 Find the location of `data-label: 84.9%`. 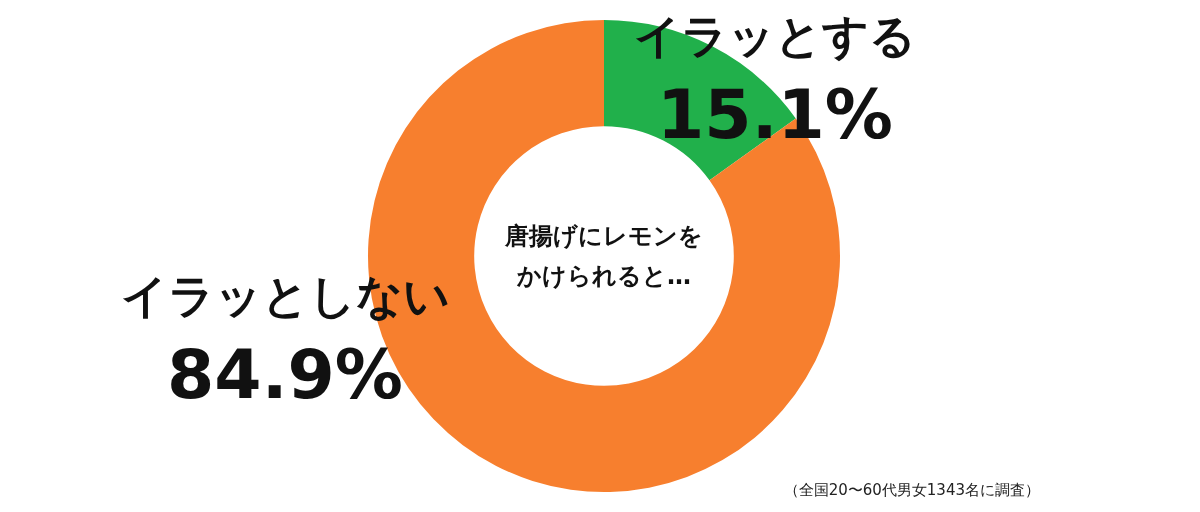

data-label: 84.9% is located at coordinates (285, 374).